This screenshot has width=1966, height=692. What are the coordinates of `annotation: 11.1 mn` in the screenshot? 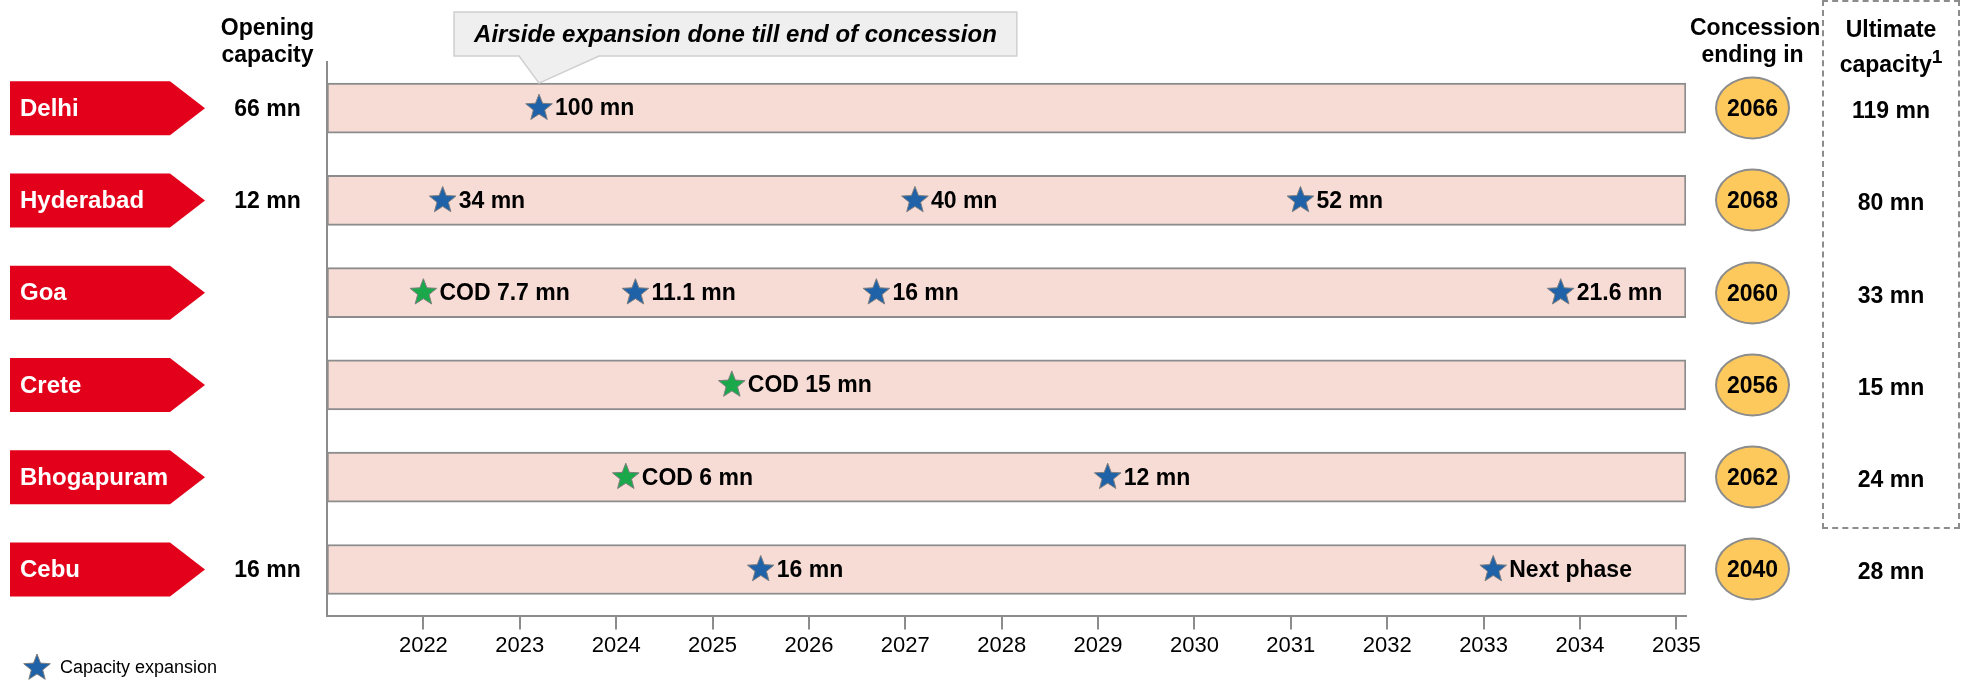 It's located at (693, 292).